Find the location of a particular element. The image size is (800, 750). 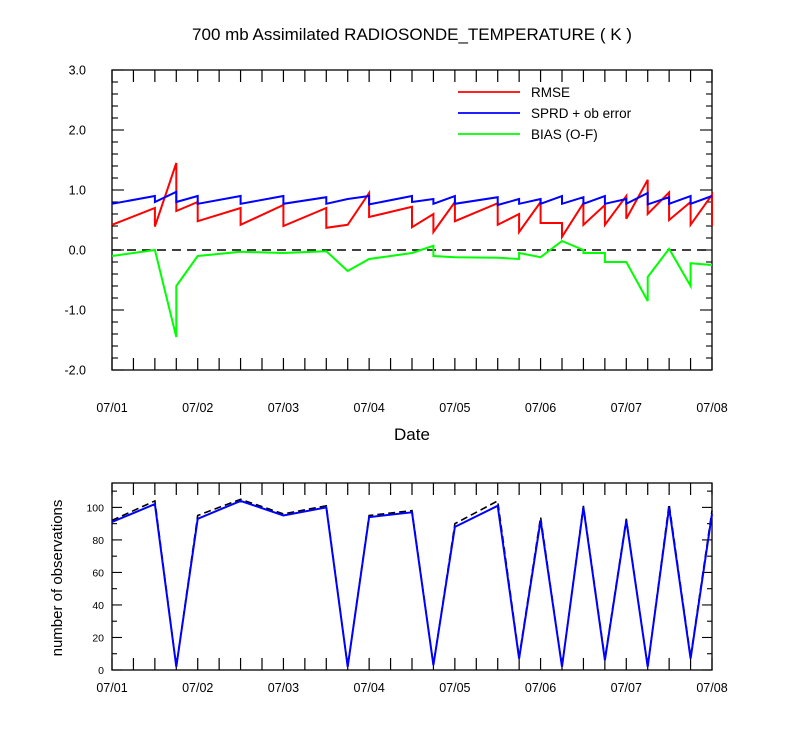

y-tick-label: 60 is located at coordinates (98, 573).